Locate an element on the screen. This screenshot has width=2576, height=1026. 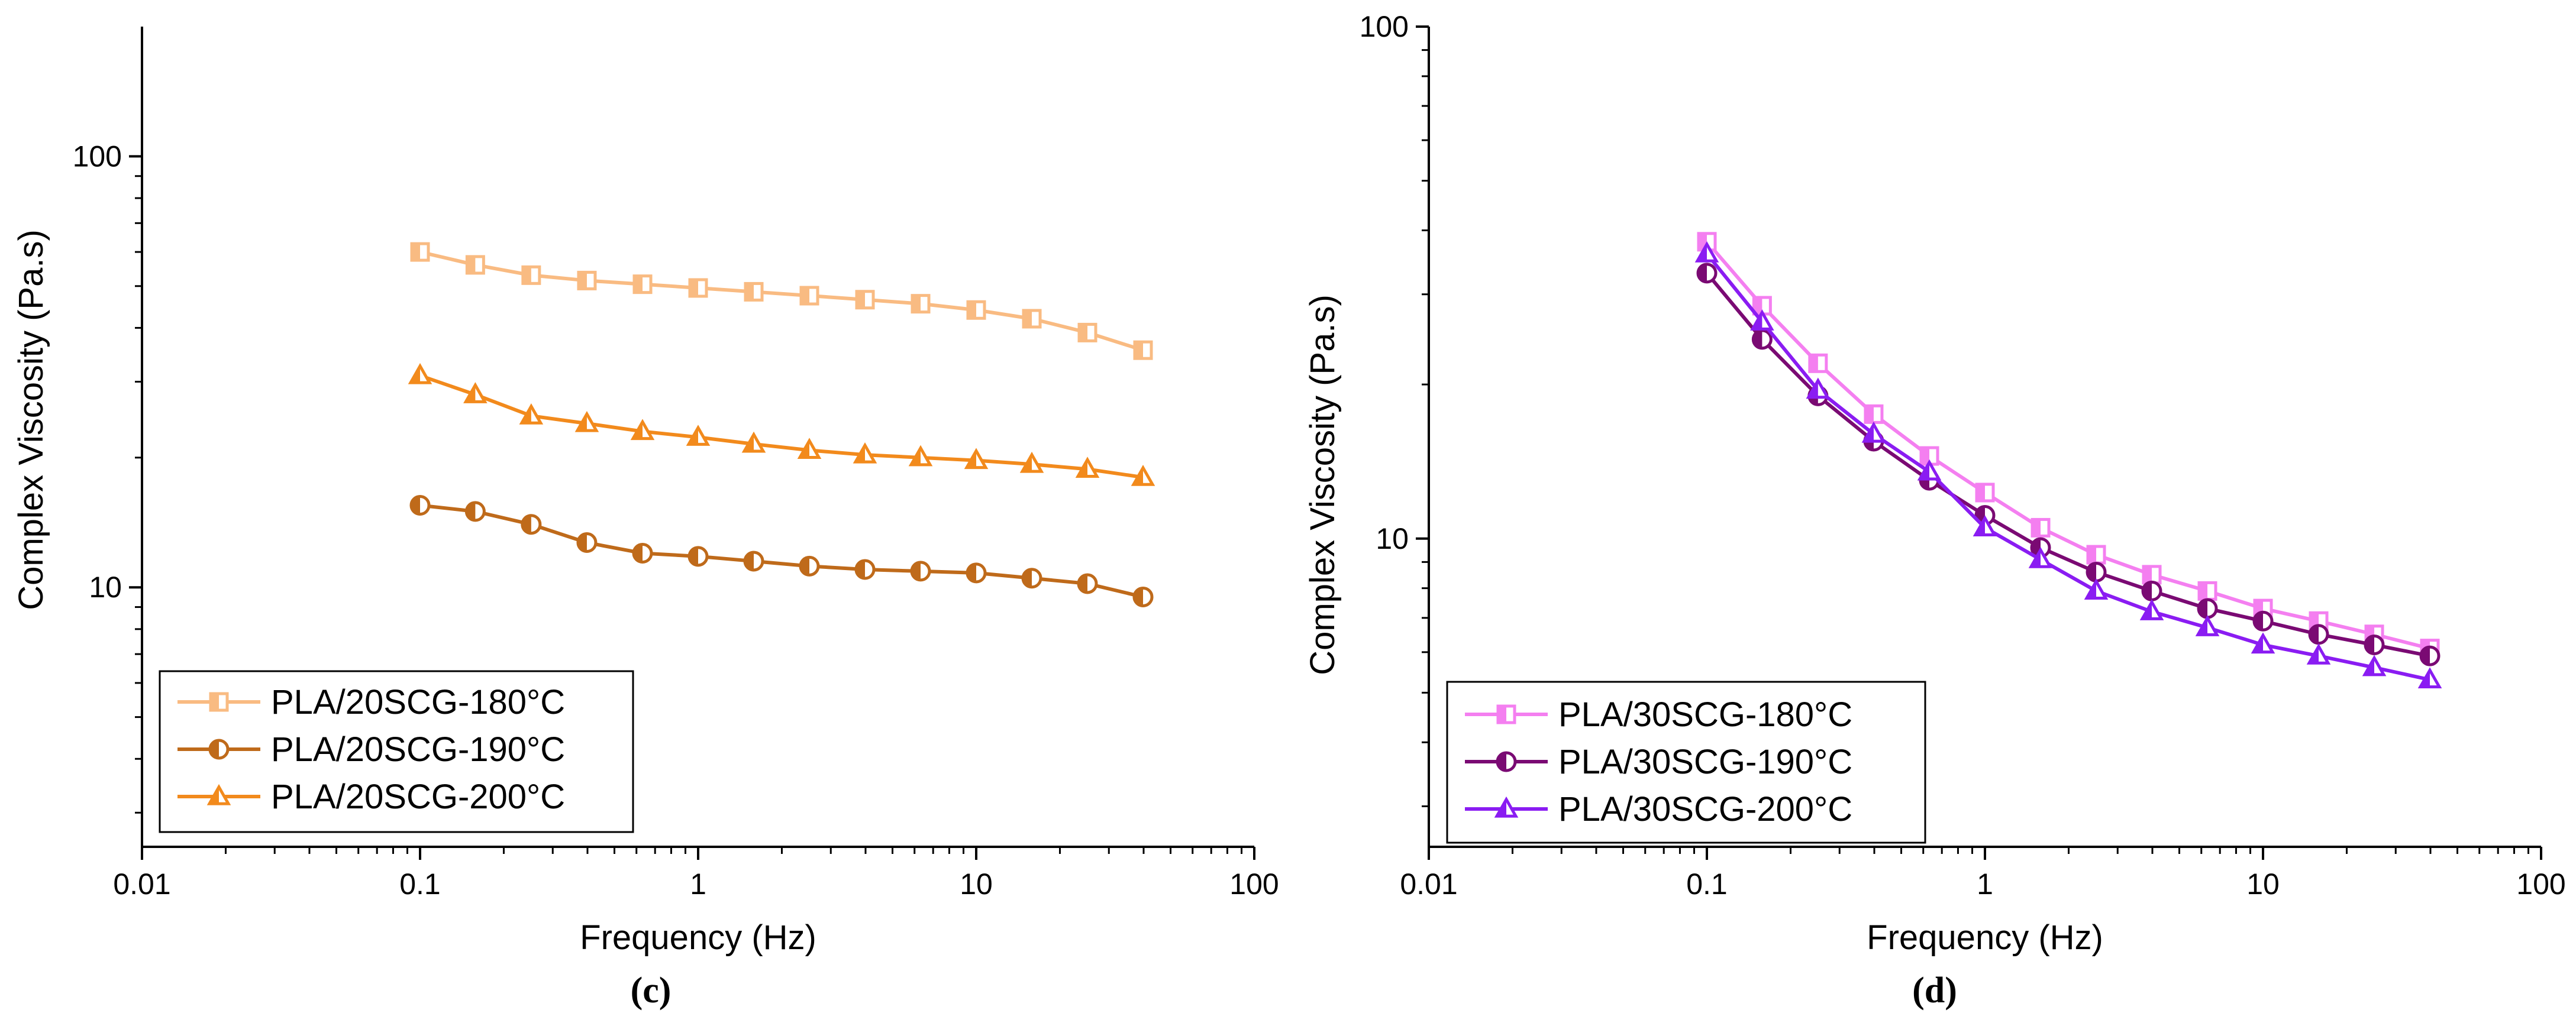
x-axis-title-c: Frequency (Hz) is located at coordinates (698, 938).